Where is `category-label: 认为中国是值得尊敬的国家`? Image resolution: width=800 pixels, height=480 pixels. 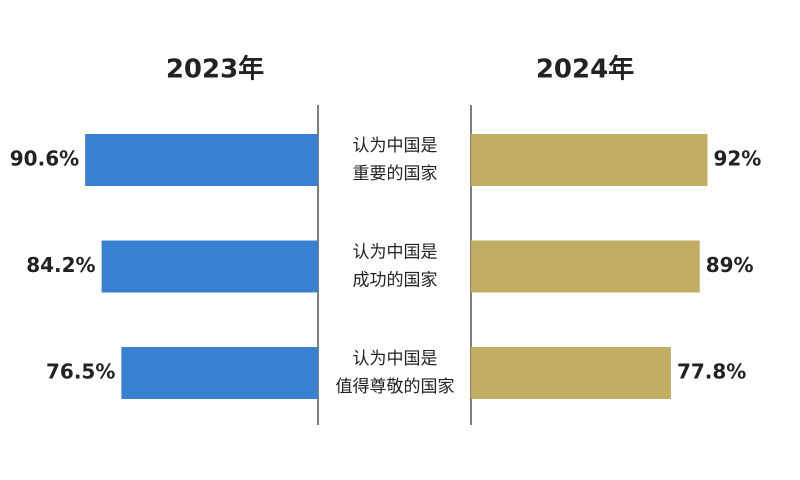
category-label: 认为中国是值得尊敬的国家 is located at coordinates (395, 373).